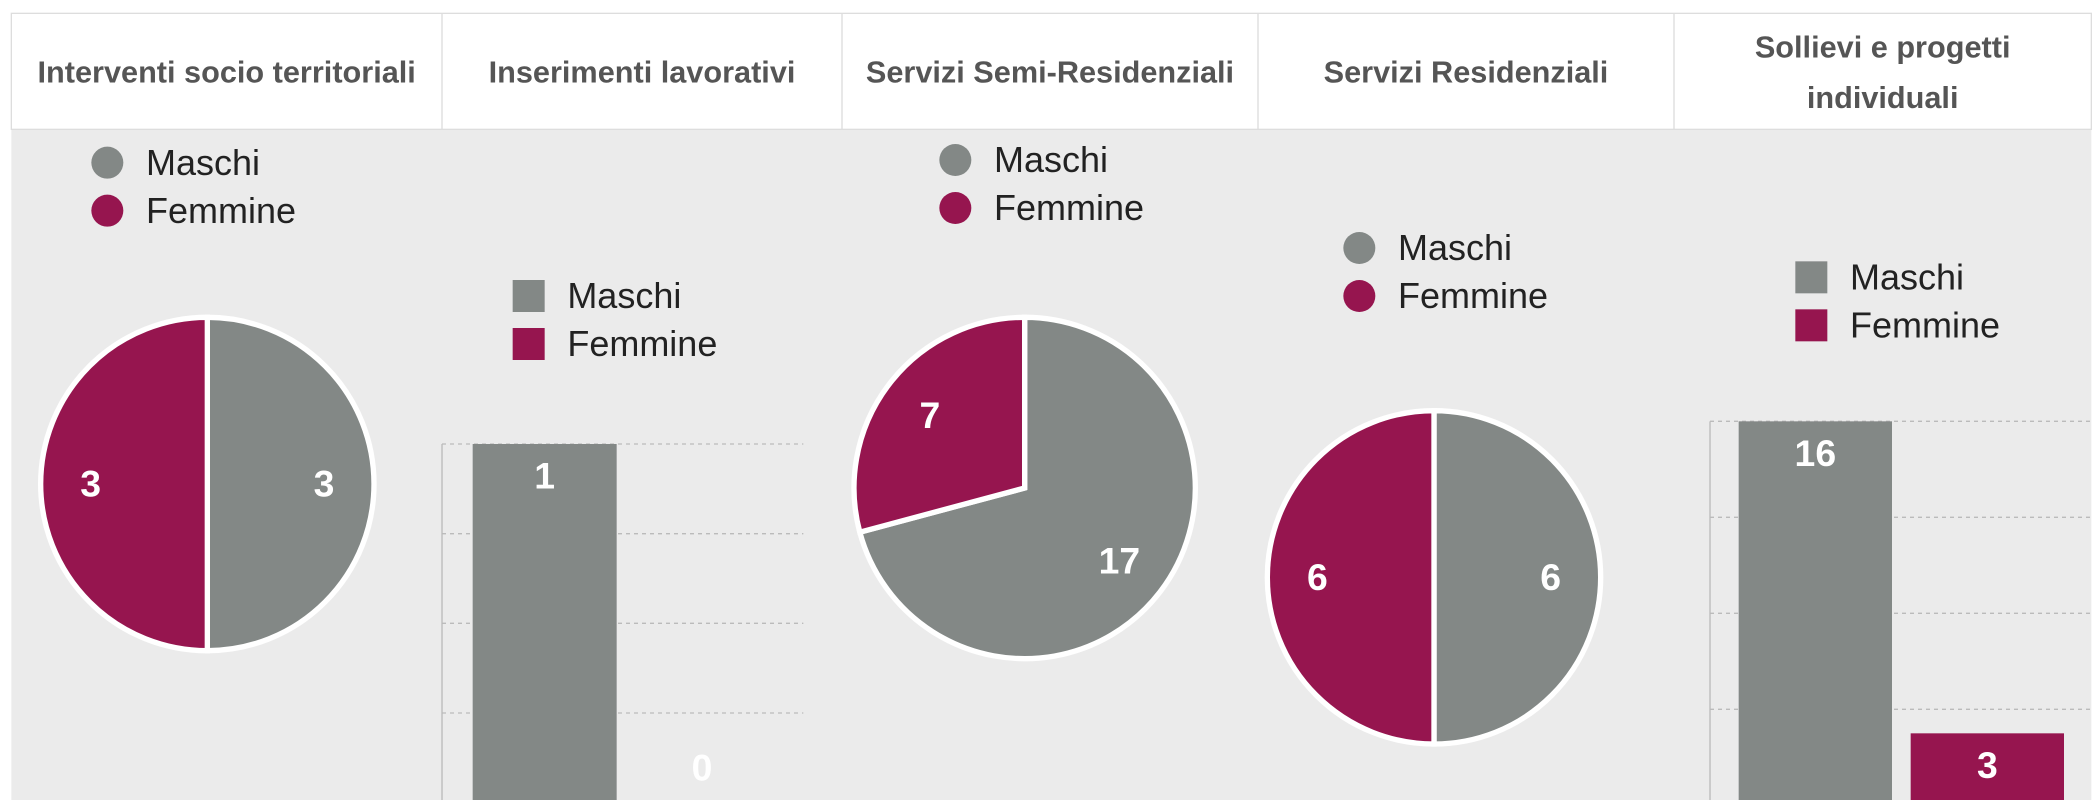 This screenshot has width=2092, height=800. I want to click on header-cell: Servizi Residenziali, so click(1466, 71).